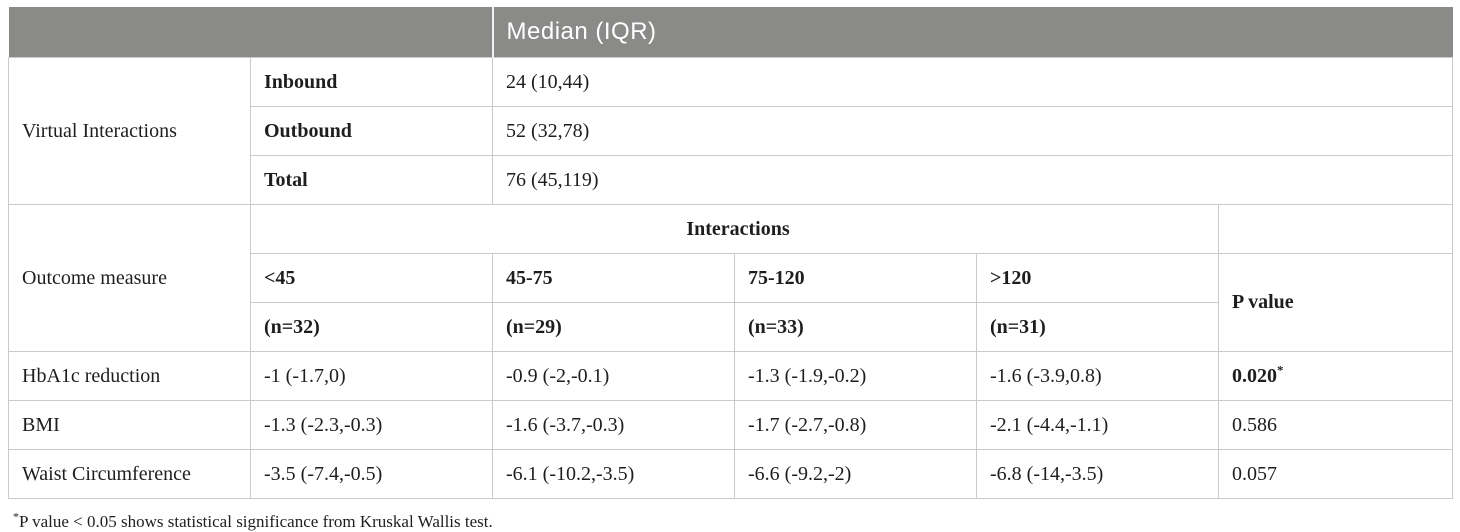  I want to click on group-header-gt120: >120, so click(1097, 278).